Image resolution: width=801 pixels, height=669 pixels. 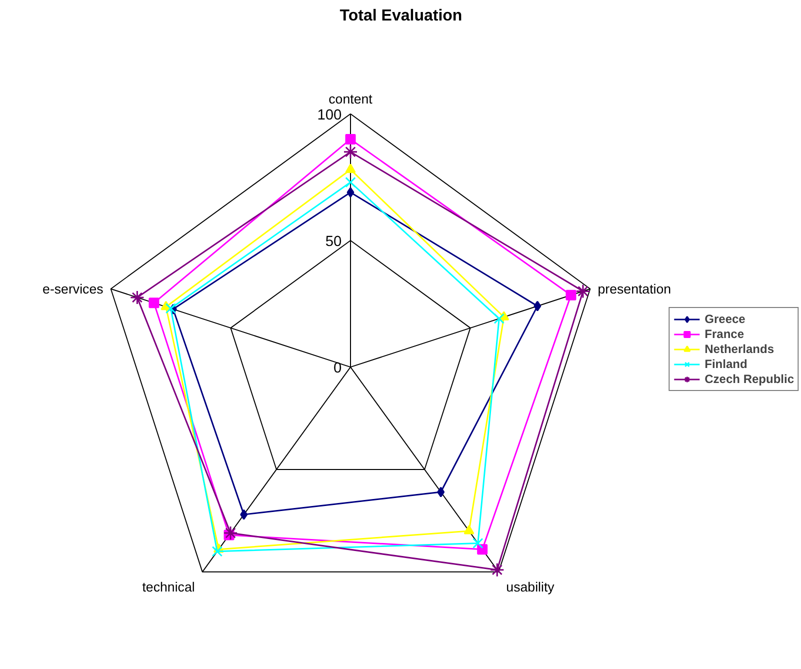 What do you see at coordinates (350, 98) in the screenshot?
I see `spoke-label: content` at bounding box center [350, 98].